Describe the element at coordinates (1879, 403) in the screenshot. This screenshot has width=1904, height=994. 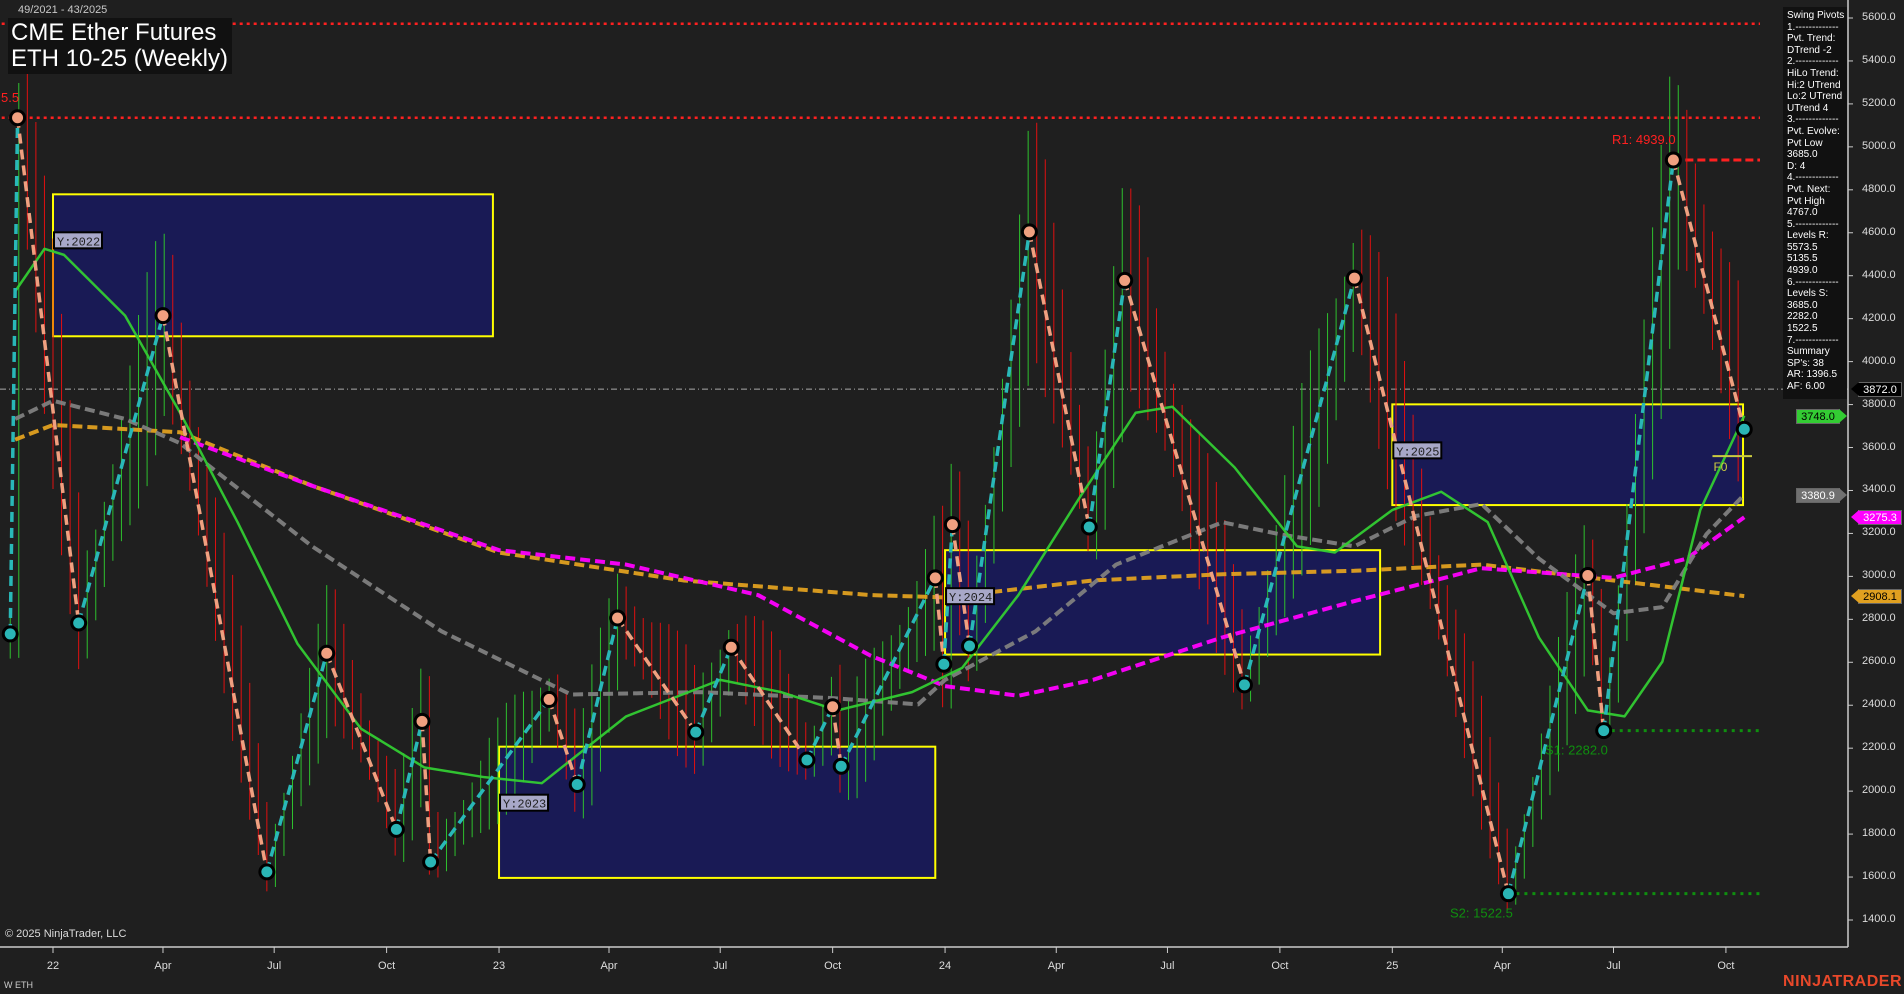
I see `price-tick-label: 3800.0` at that location.